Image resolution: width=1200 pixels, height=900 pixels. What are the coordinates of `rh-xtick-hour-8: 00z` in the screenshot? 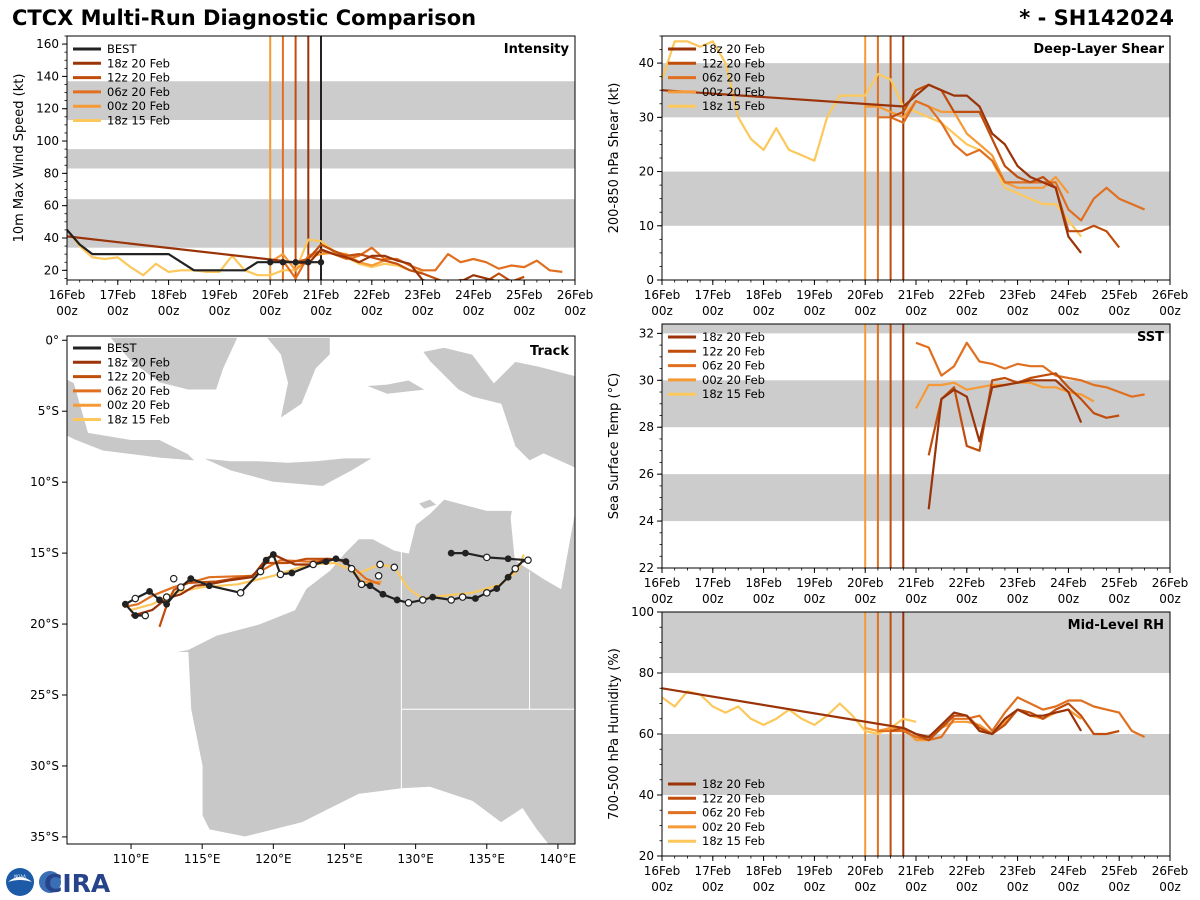 It's located at (1069, 887).